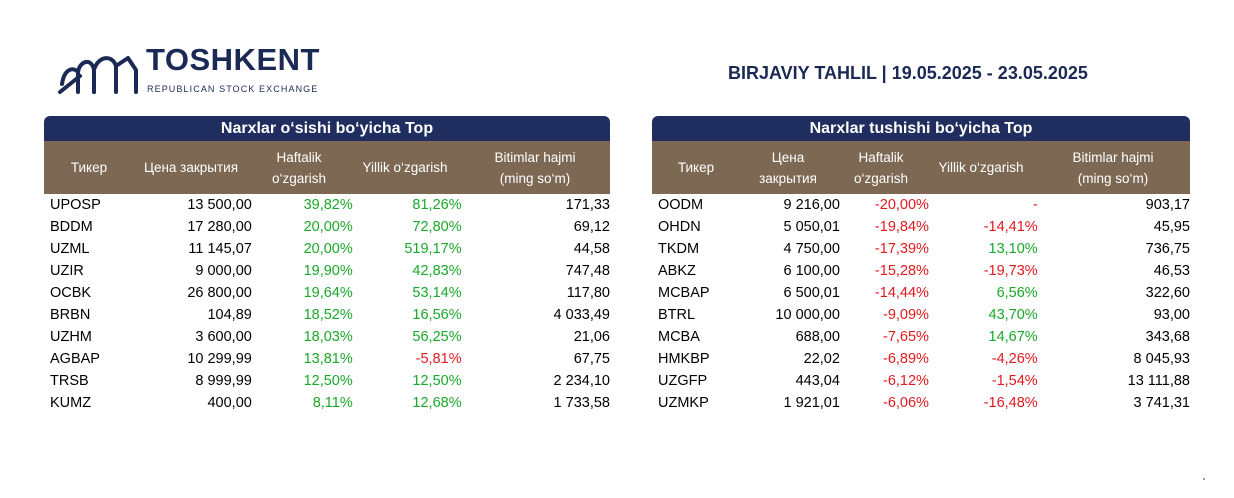 This screenshot has height=498, width=1234. What do you see at coordinates (591, 249) in the screenshot?
I see `volume-cell: 44,58` at bounding box center [591, 249].